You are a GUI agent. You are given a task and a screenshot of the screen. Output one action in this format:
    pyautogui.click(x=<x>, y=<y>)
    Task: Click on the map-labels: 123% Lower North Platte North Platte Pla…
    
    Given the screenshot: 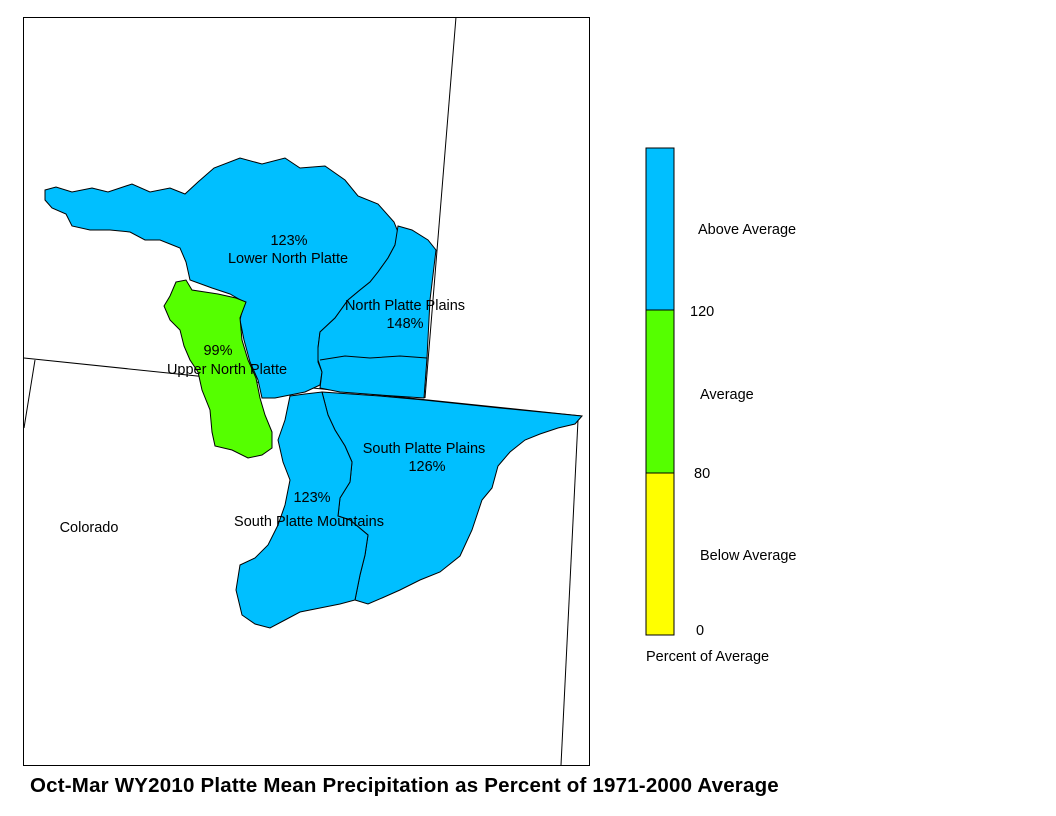 What is the action you would take?
    pyautogui.click(x=273, y=384)
    